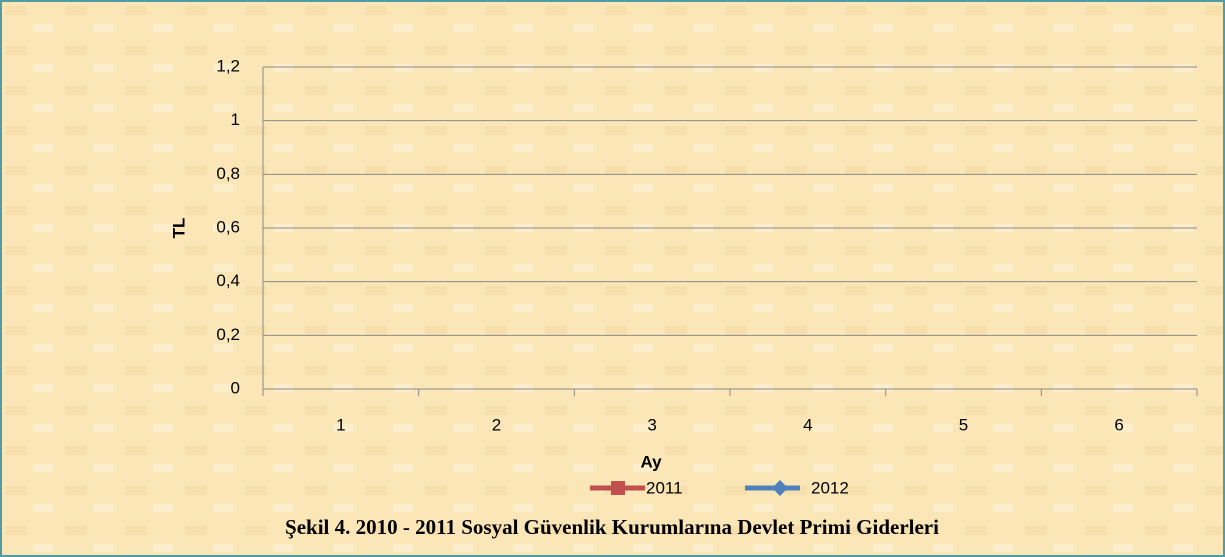 The image size is (1225, 557). I want to click on x-tick-label: 1, so click(340, 424).